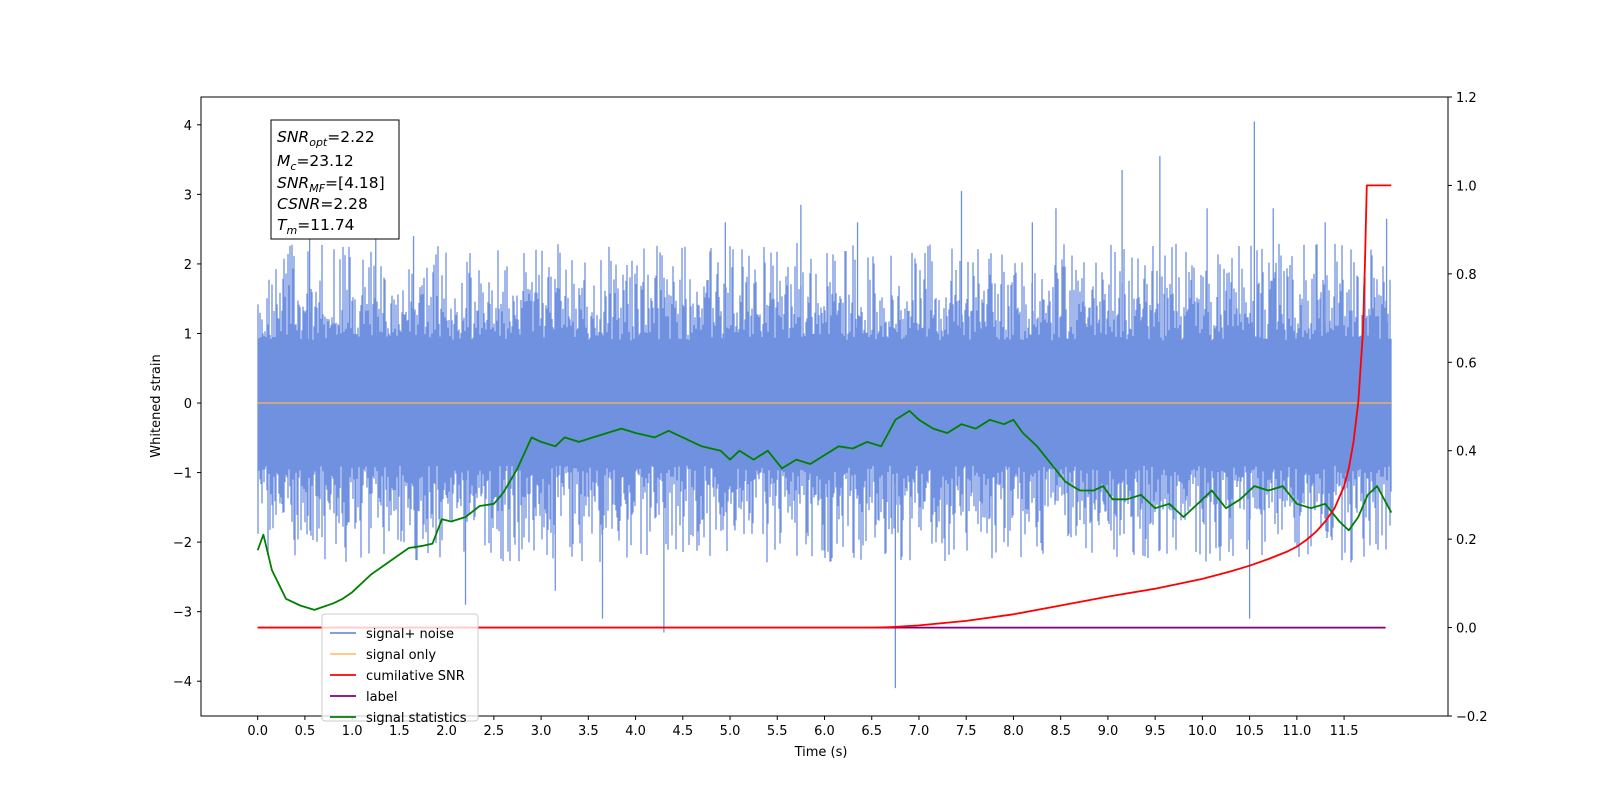  I want to click on y-right-tick-label: 0.8, so click(1466, 275).